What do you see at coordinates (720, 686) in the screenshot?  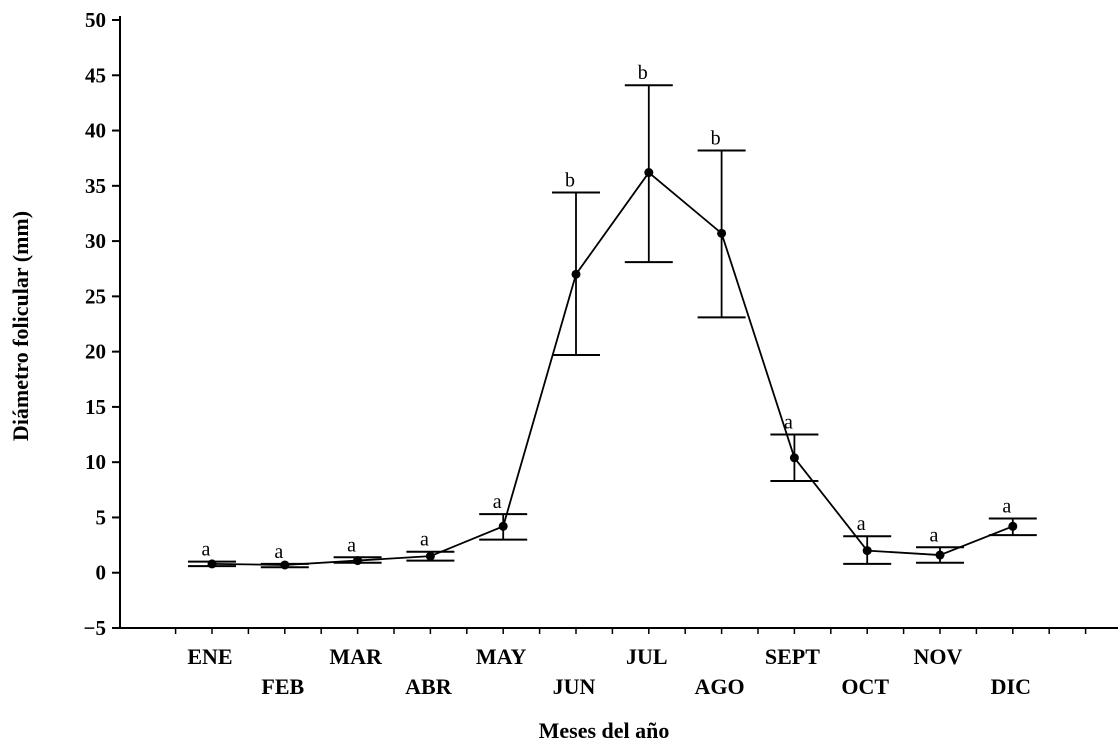 I see `x-tick-label: AGO` at bounding box center [720, 686].